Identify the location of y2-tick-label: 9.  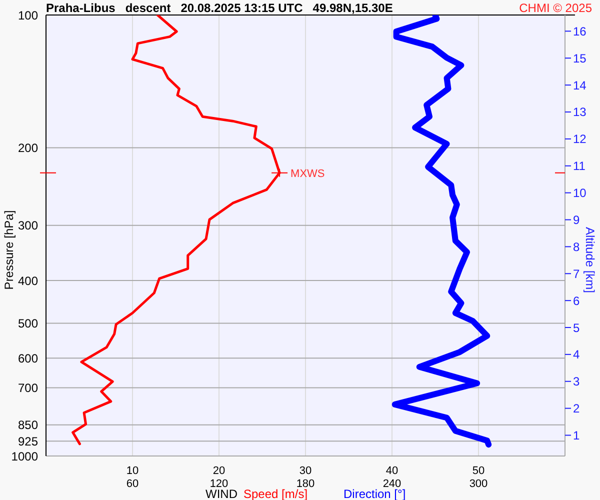
(576, 220).